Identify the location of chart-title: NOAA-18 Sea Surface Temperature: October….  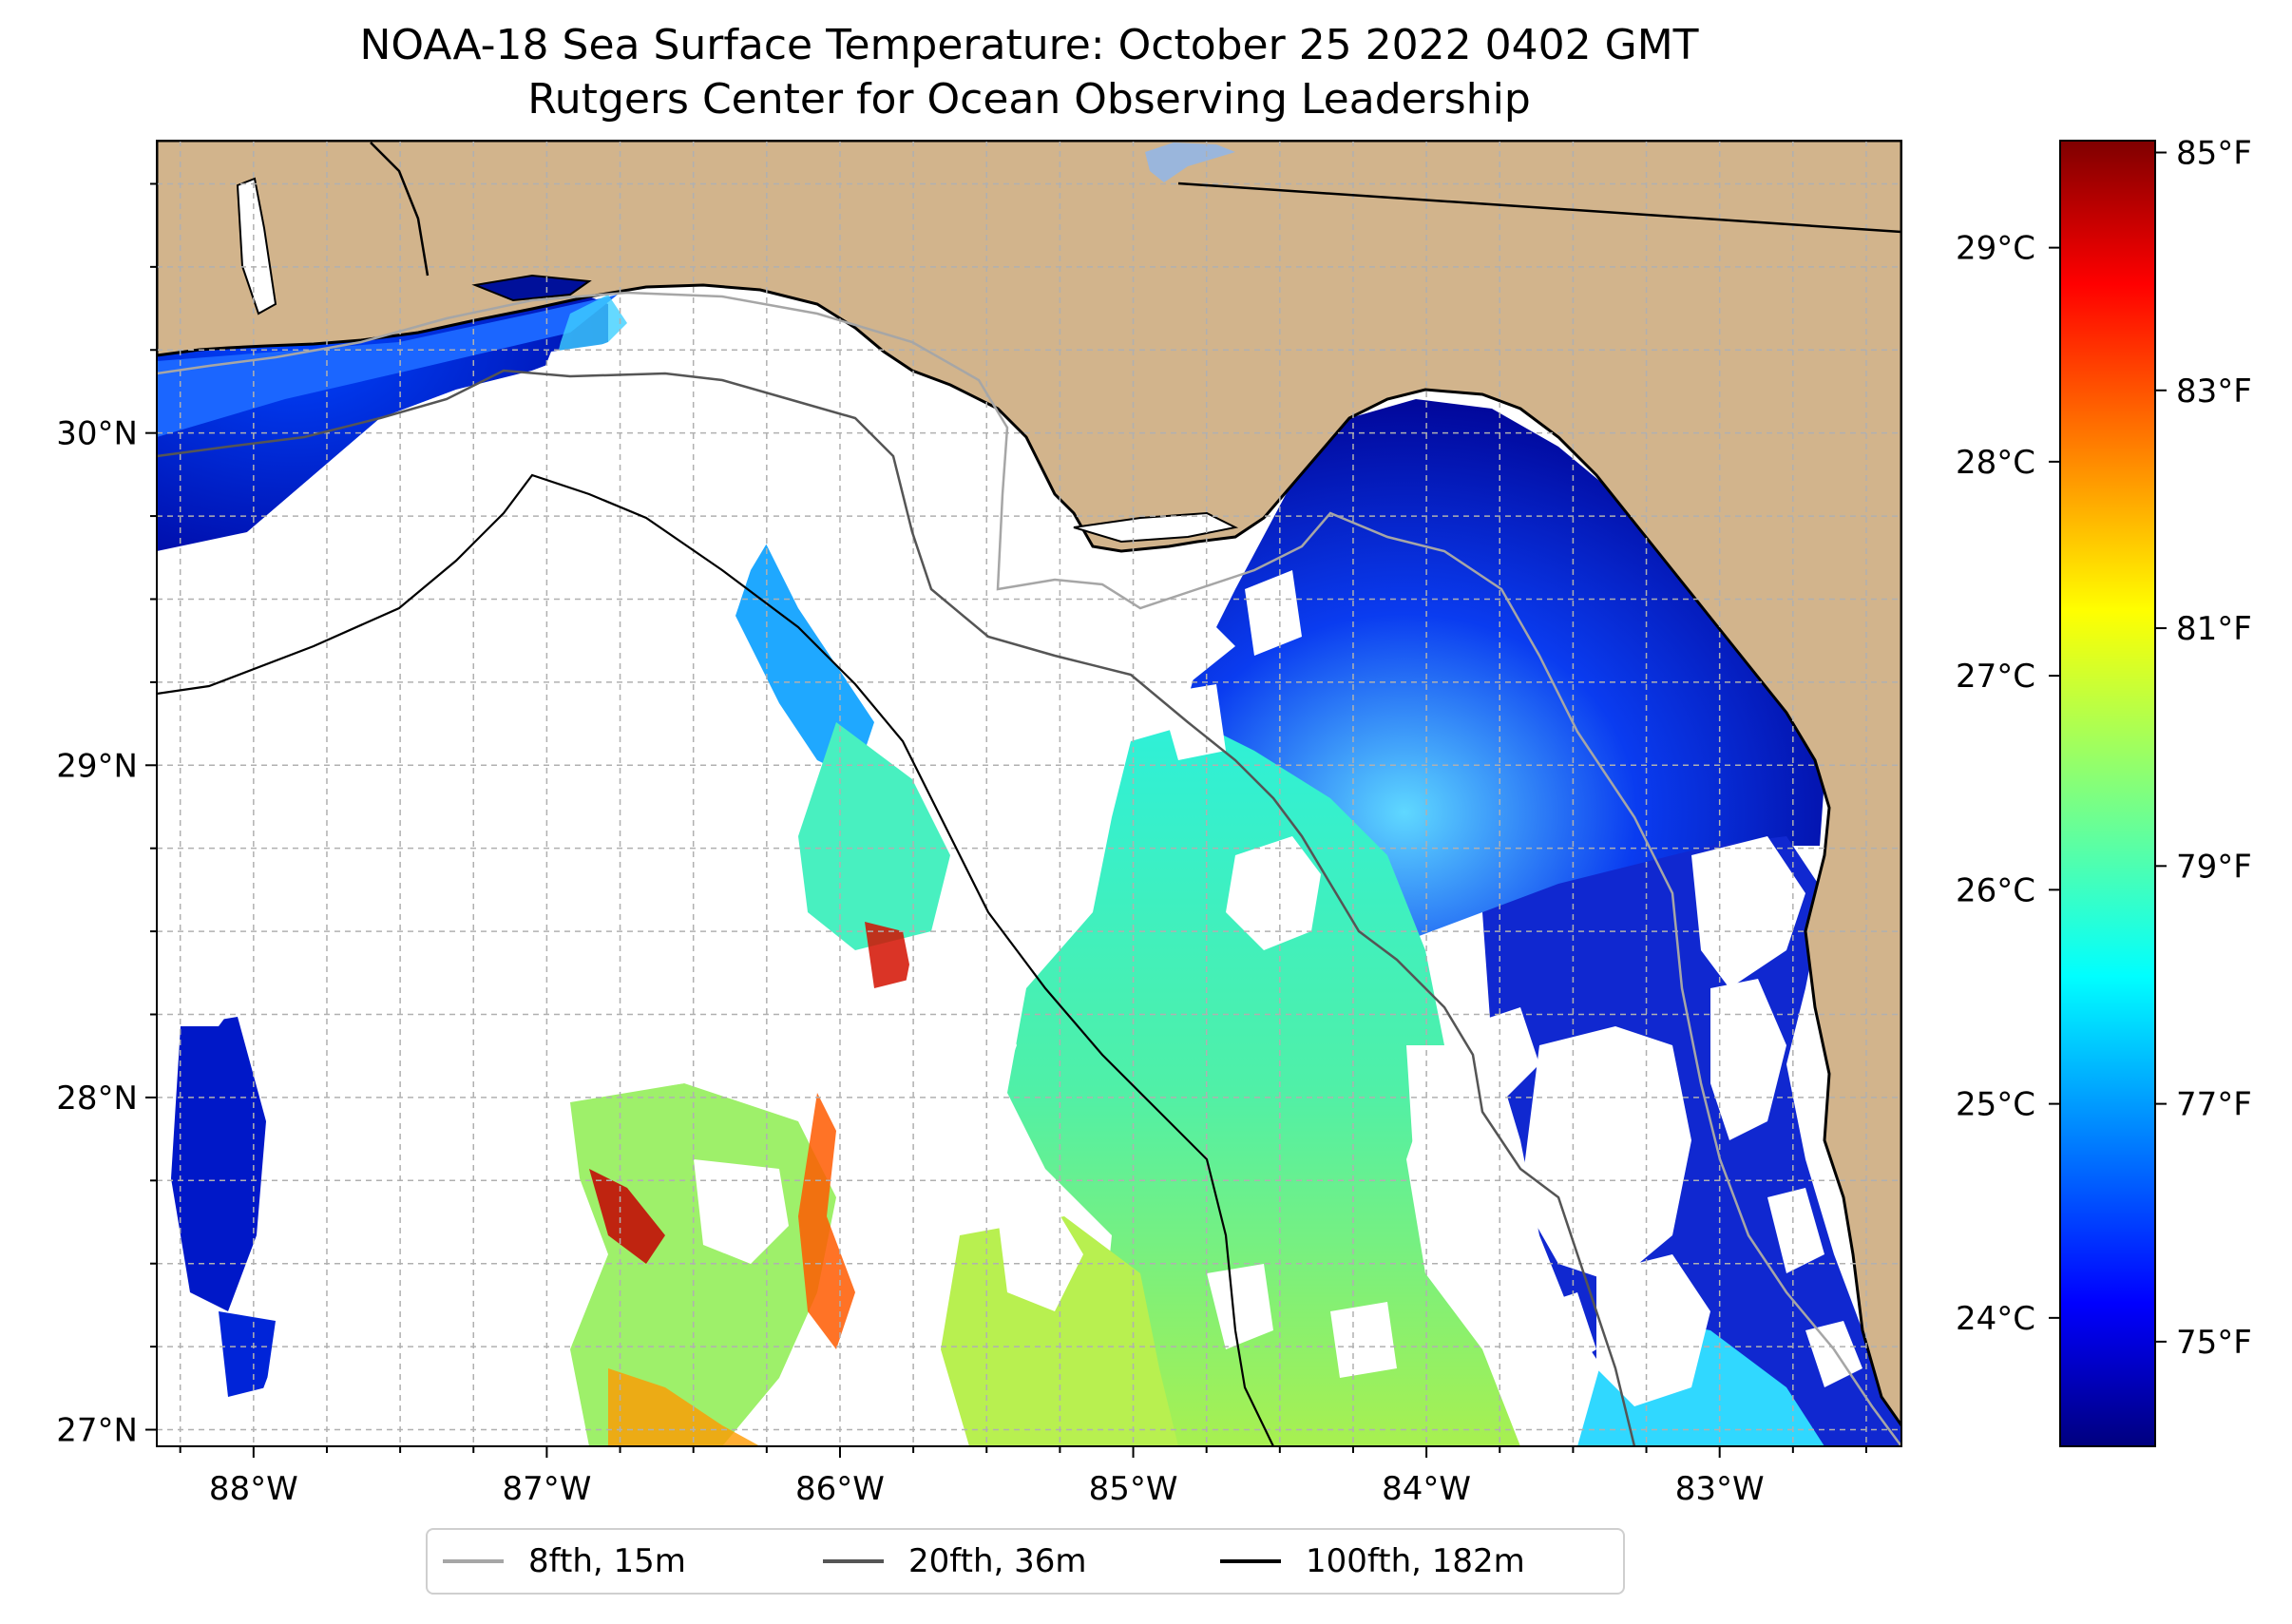
(1029, 45).